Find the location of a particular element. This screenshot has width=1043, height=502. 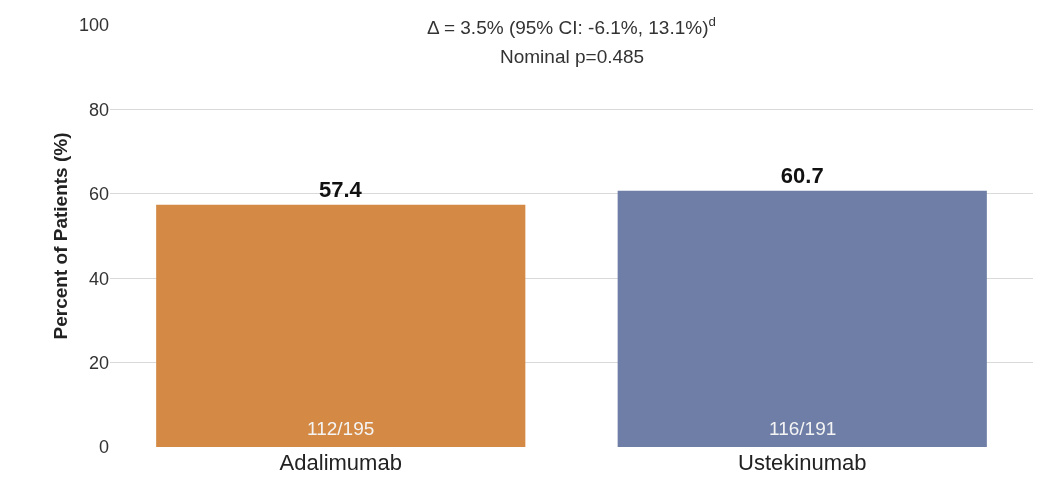

x-tick-label: Ustekinumab is located at coordinates (802, 462).